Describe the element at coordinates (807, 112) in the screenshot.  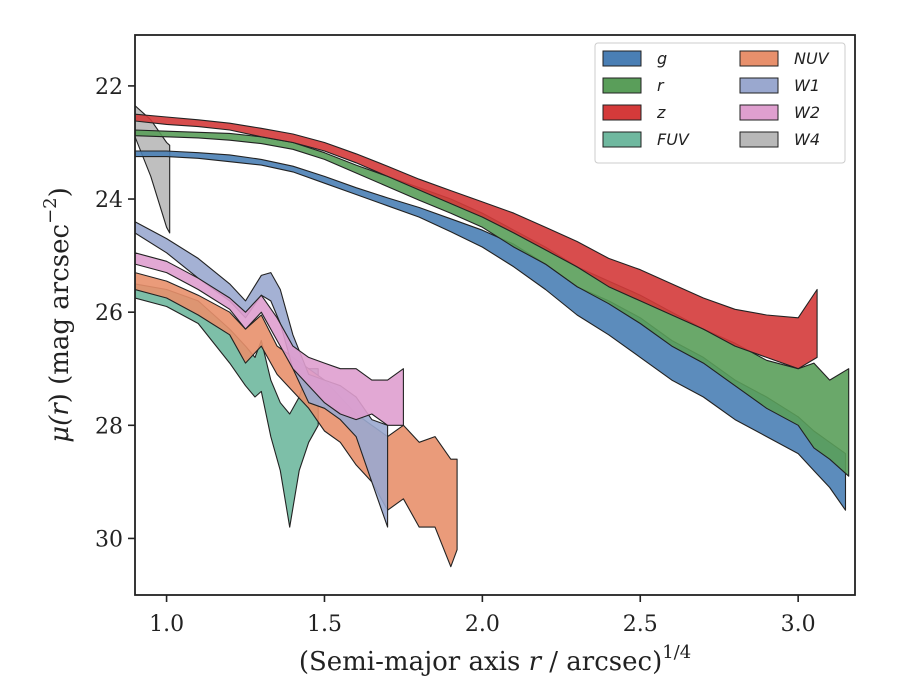
I see `legend-label-w2: W2` at that location.